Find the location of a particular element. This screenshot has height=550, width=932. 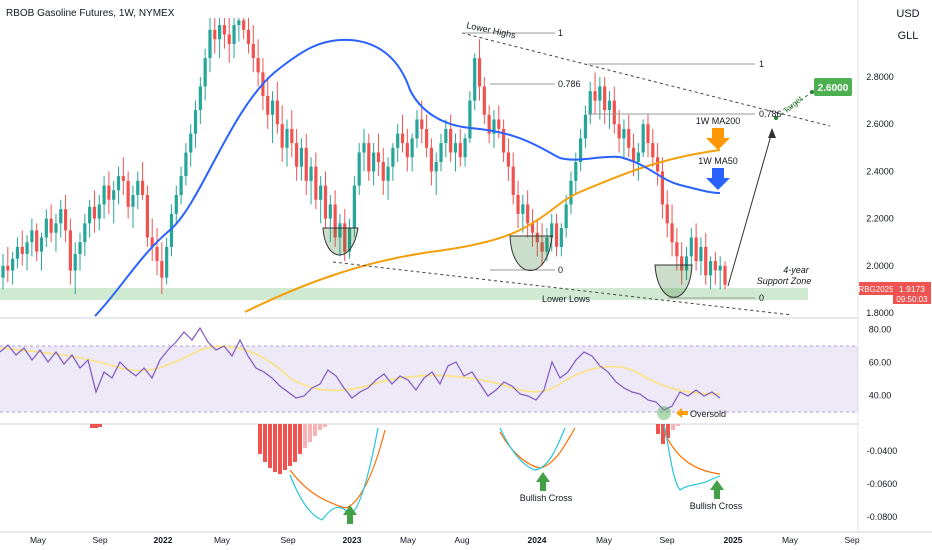

price-tick-label: 2.6000 is located at coordinates (880, 124).